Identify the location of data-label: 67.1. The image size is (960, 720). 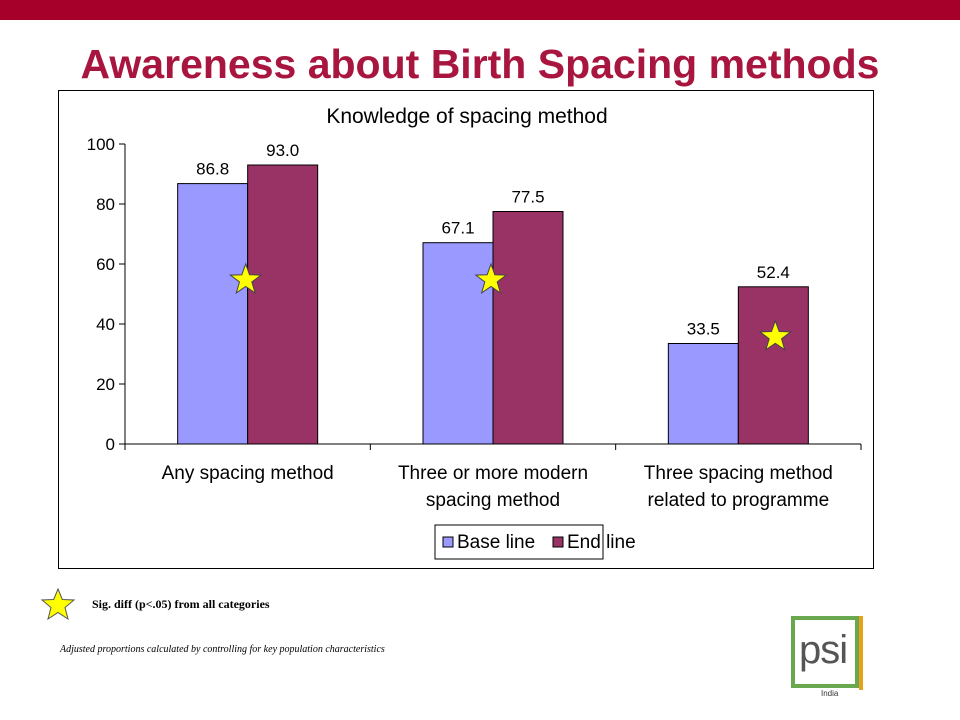
(457, 228).